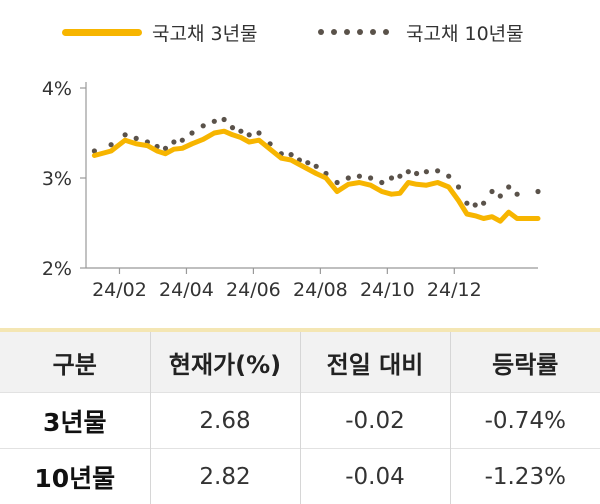 The height and width of the screenshot is (504, 600). Describe the element at coordinates (300, 330) in the screenshot. I see `table-top-rule` at that location.